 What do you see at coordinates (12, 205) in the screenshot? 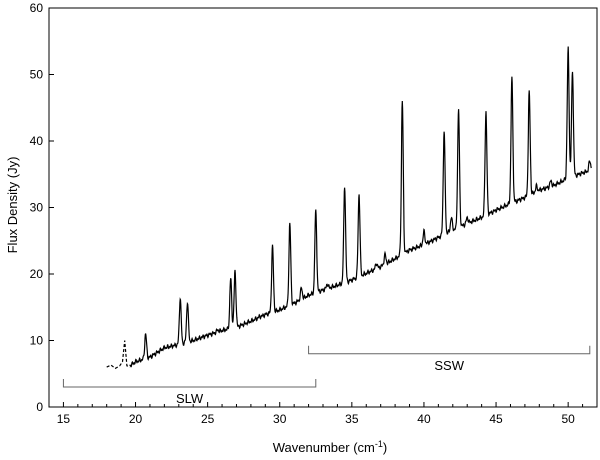
I see `y-axis-label: Flux Density (Jy)` at bounding box center [12, 205].